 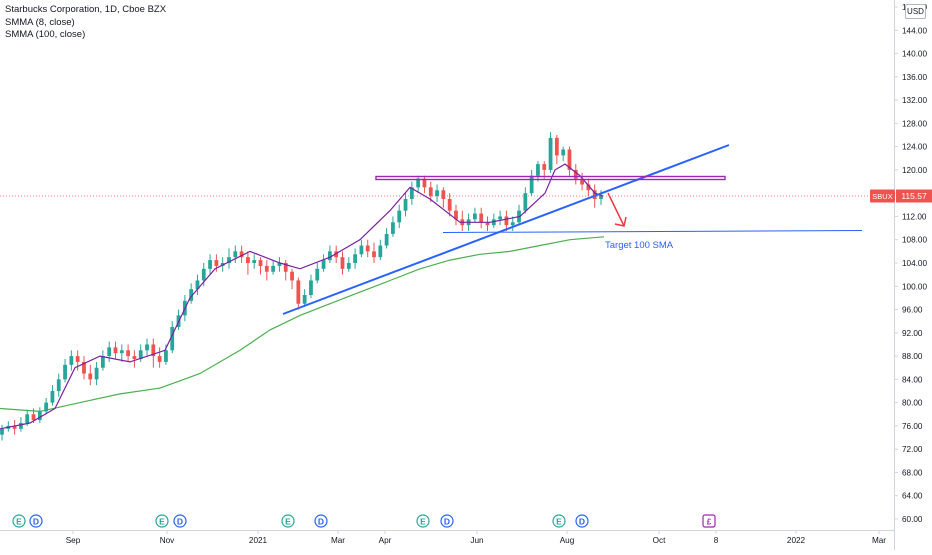 What do you see at coordinates (879, 540) in the screenshot?
I see `time-tick-label: Mar` at bounding box center [879, 540].